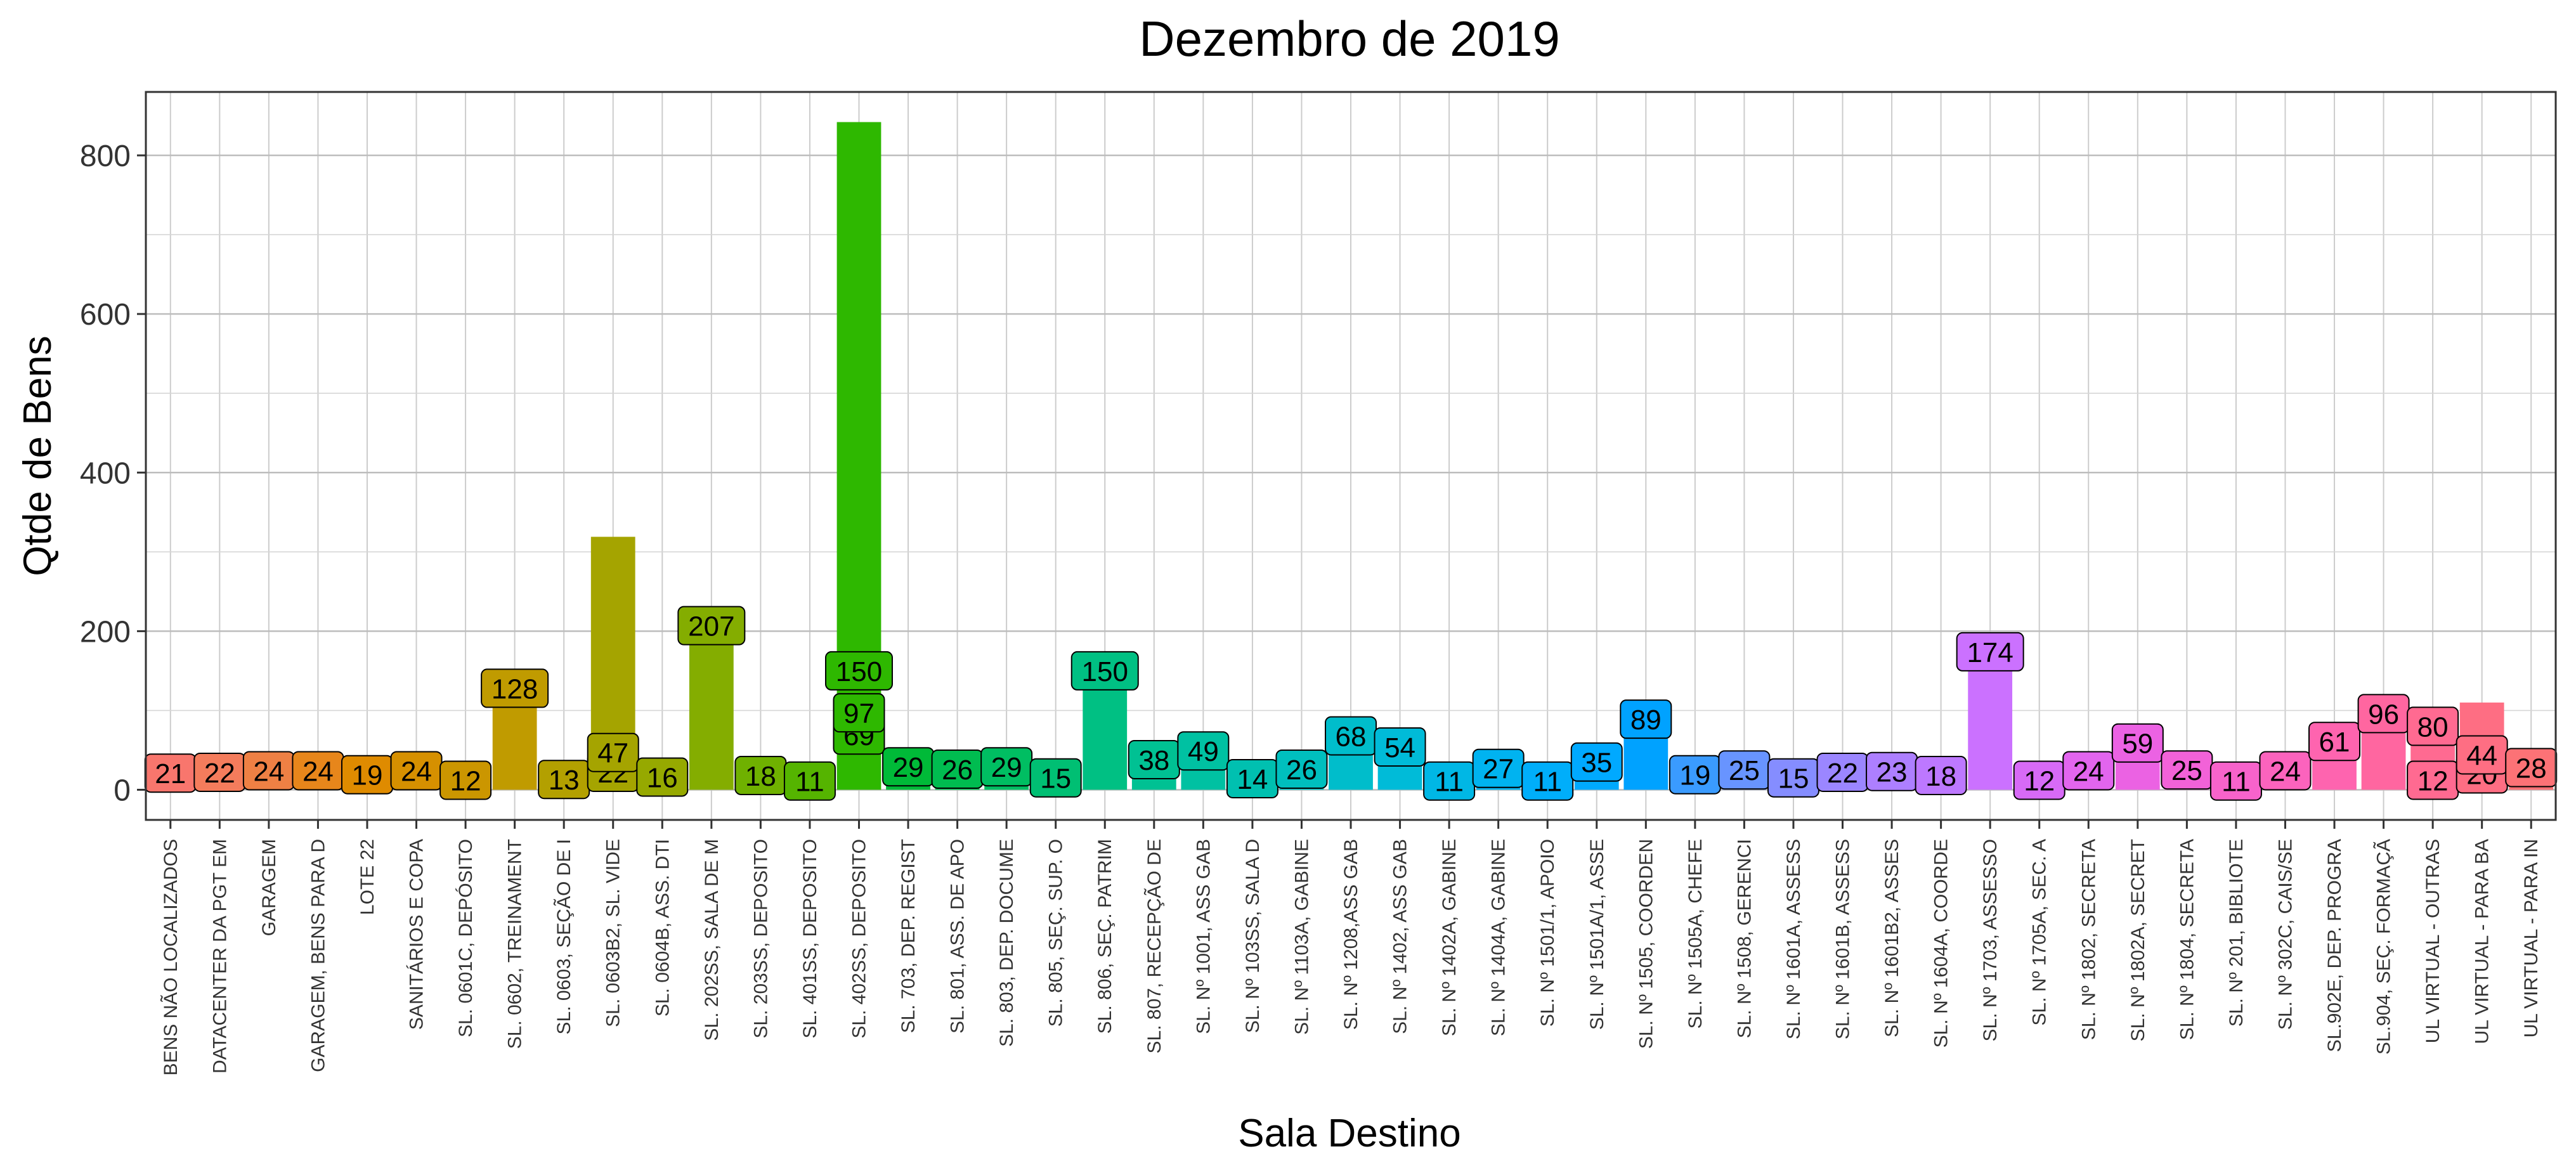  I want to click on data-label-text: 22, so click(219, 773).